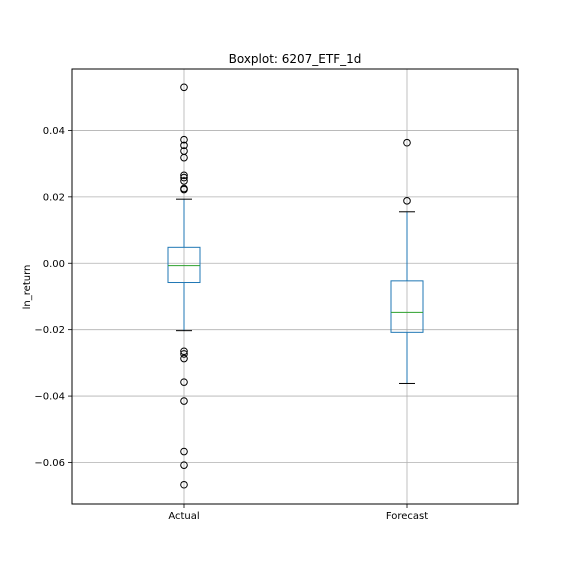 This screenshot has width=576, height=576. What do you see at coordinates (54, 131) in the screenshot?
I see `y-tick-label: 0.04` at bounding box center [54, 131].